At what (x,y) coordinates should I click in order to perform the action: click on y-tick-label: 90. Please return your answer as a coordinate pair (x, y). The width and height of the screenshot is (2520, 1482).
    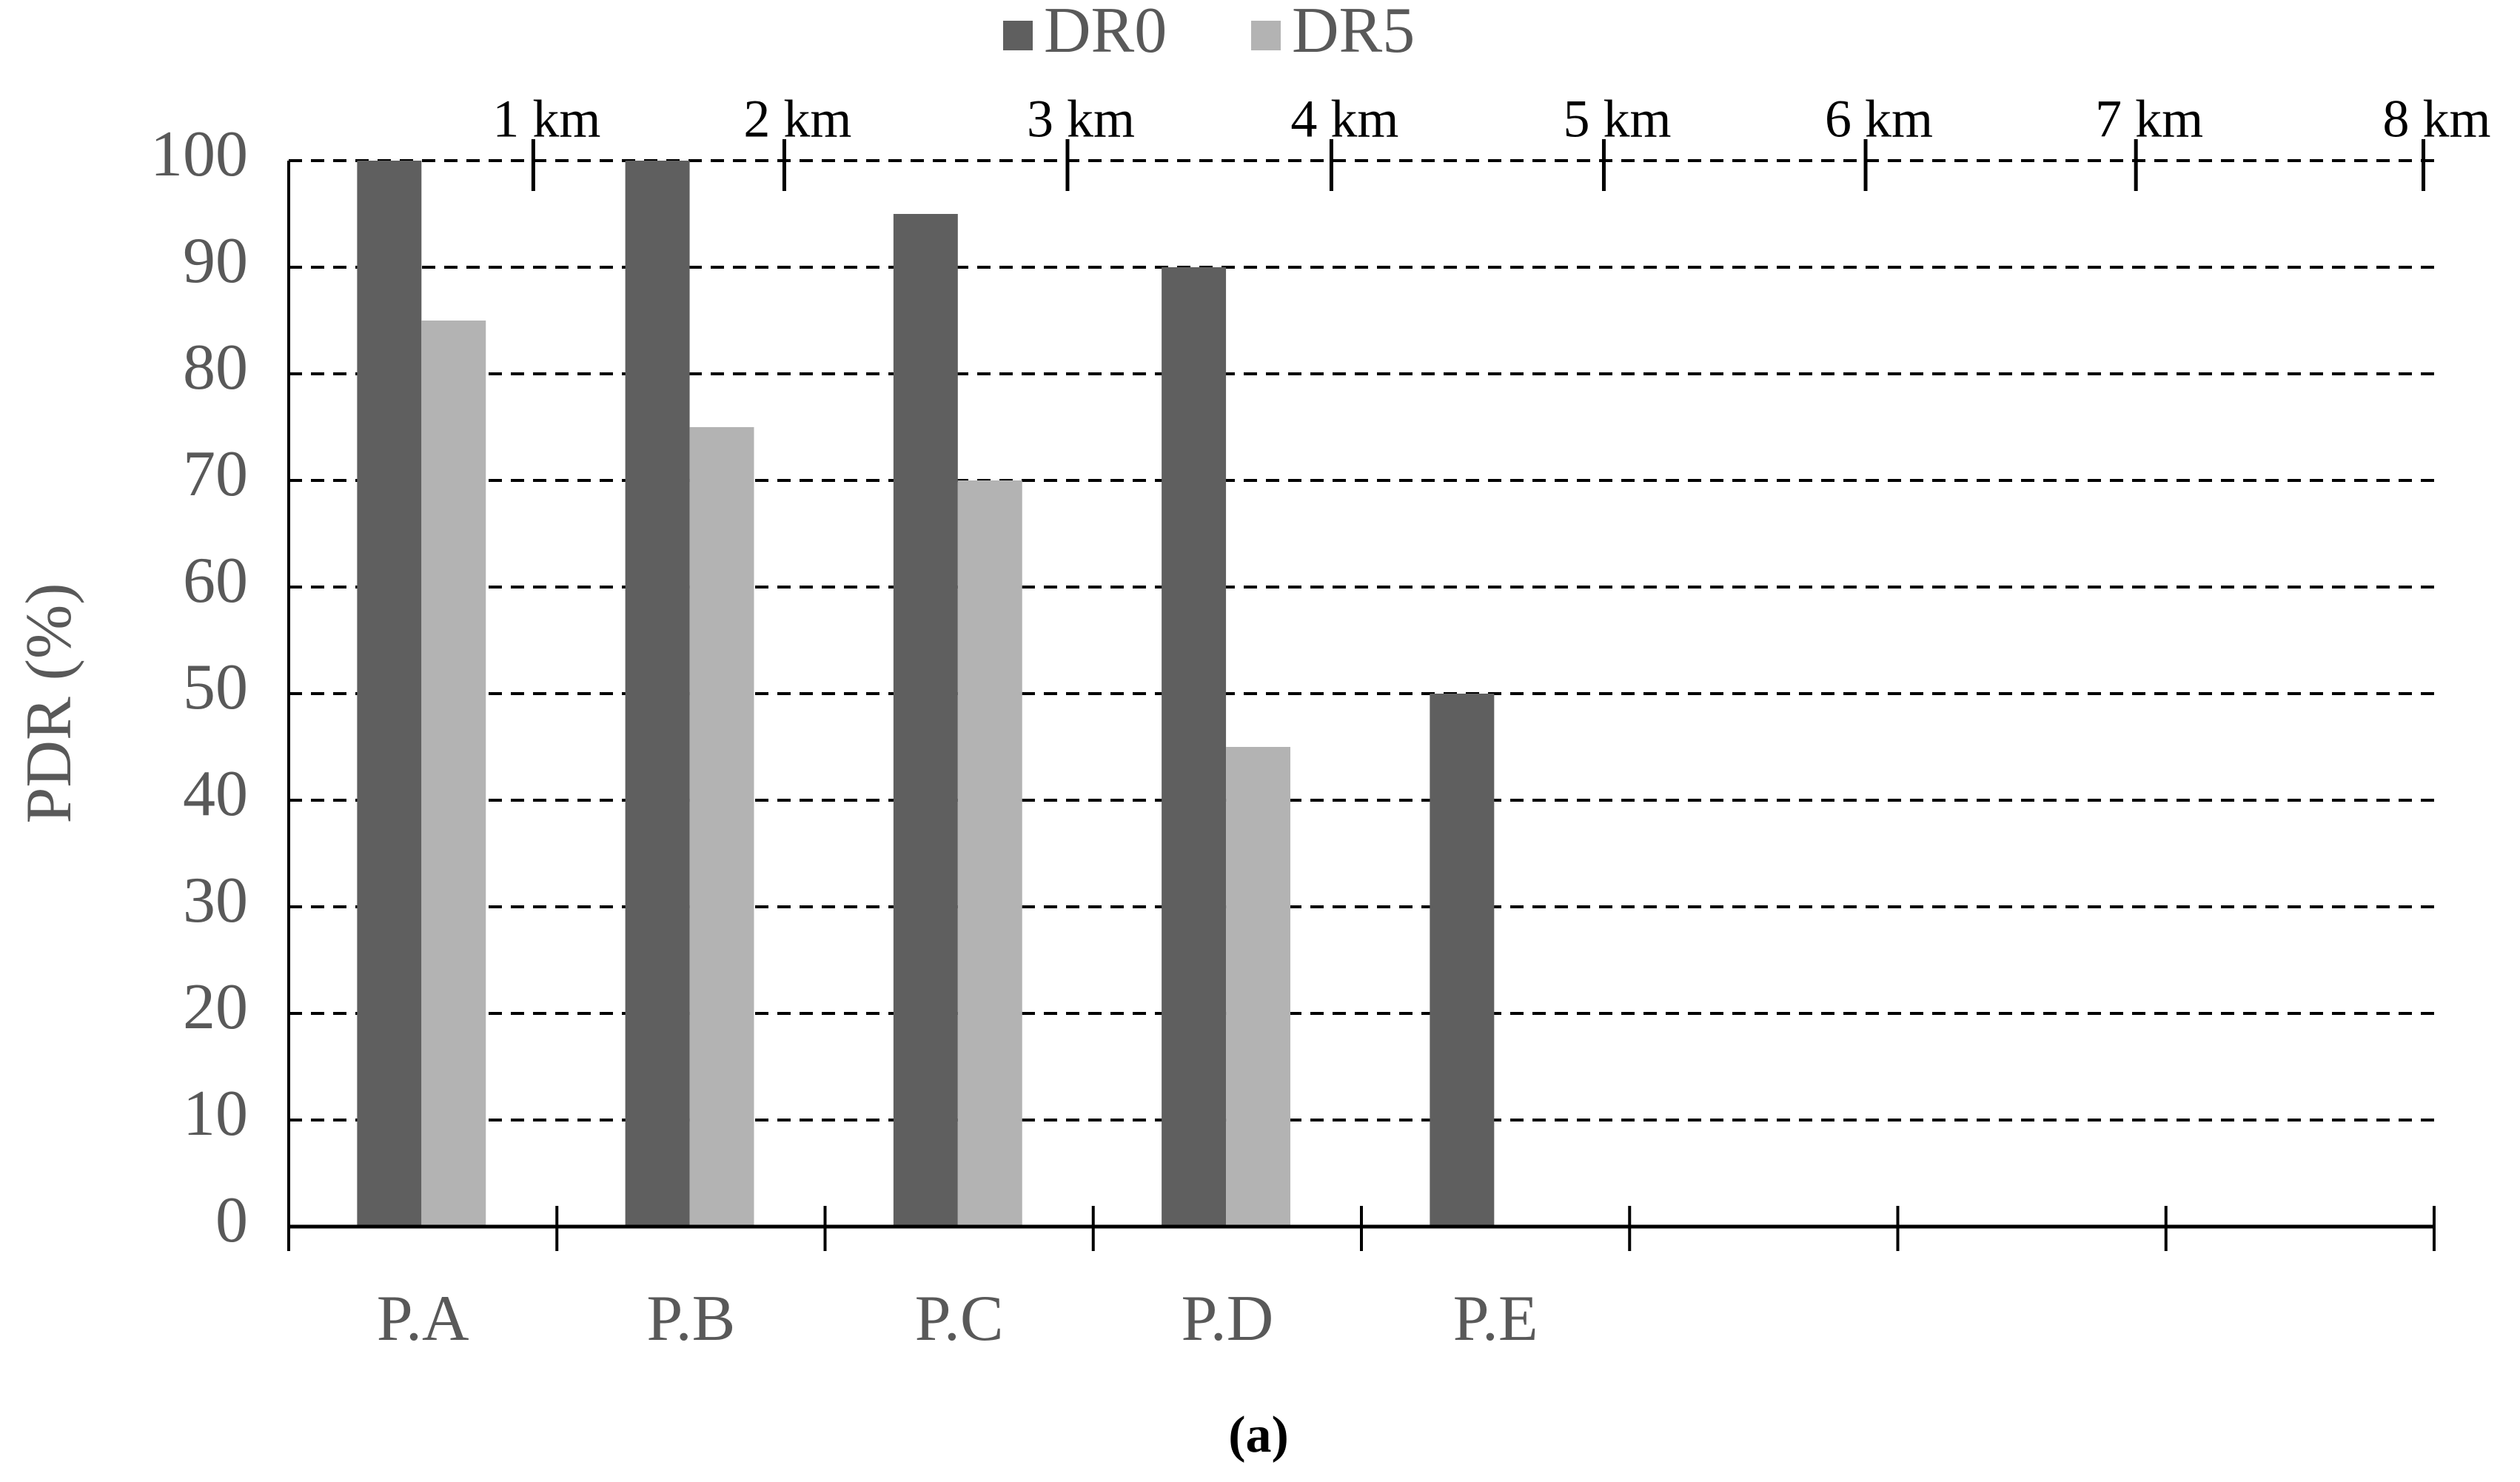
    Looking at the image, I should click on (216, 261).